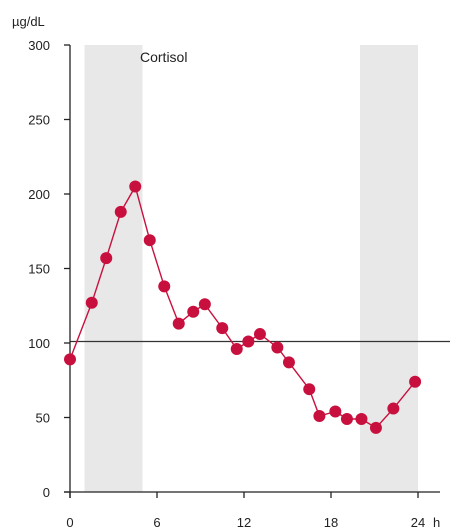  Describe the element at coordinates (418, 522) in the screenshot. I see `x-tick-label: 24` at that location.